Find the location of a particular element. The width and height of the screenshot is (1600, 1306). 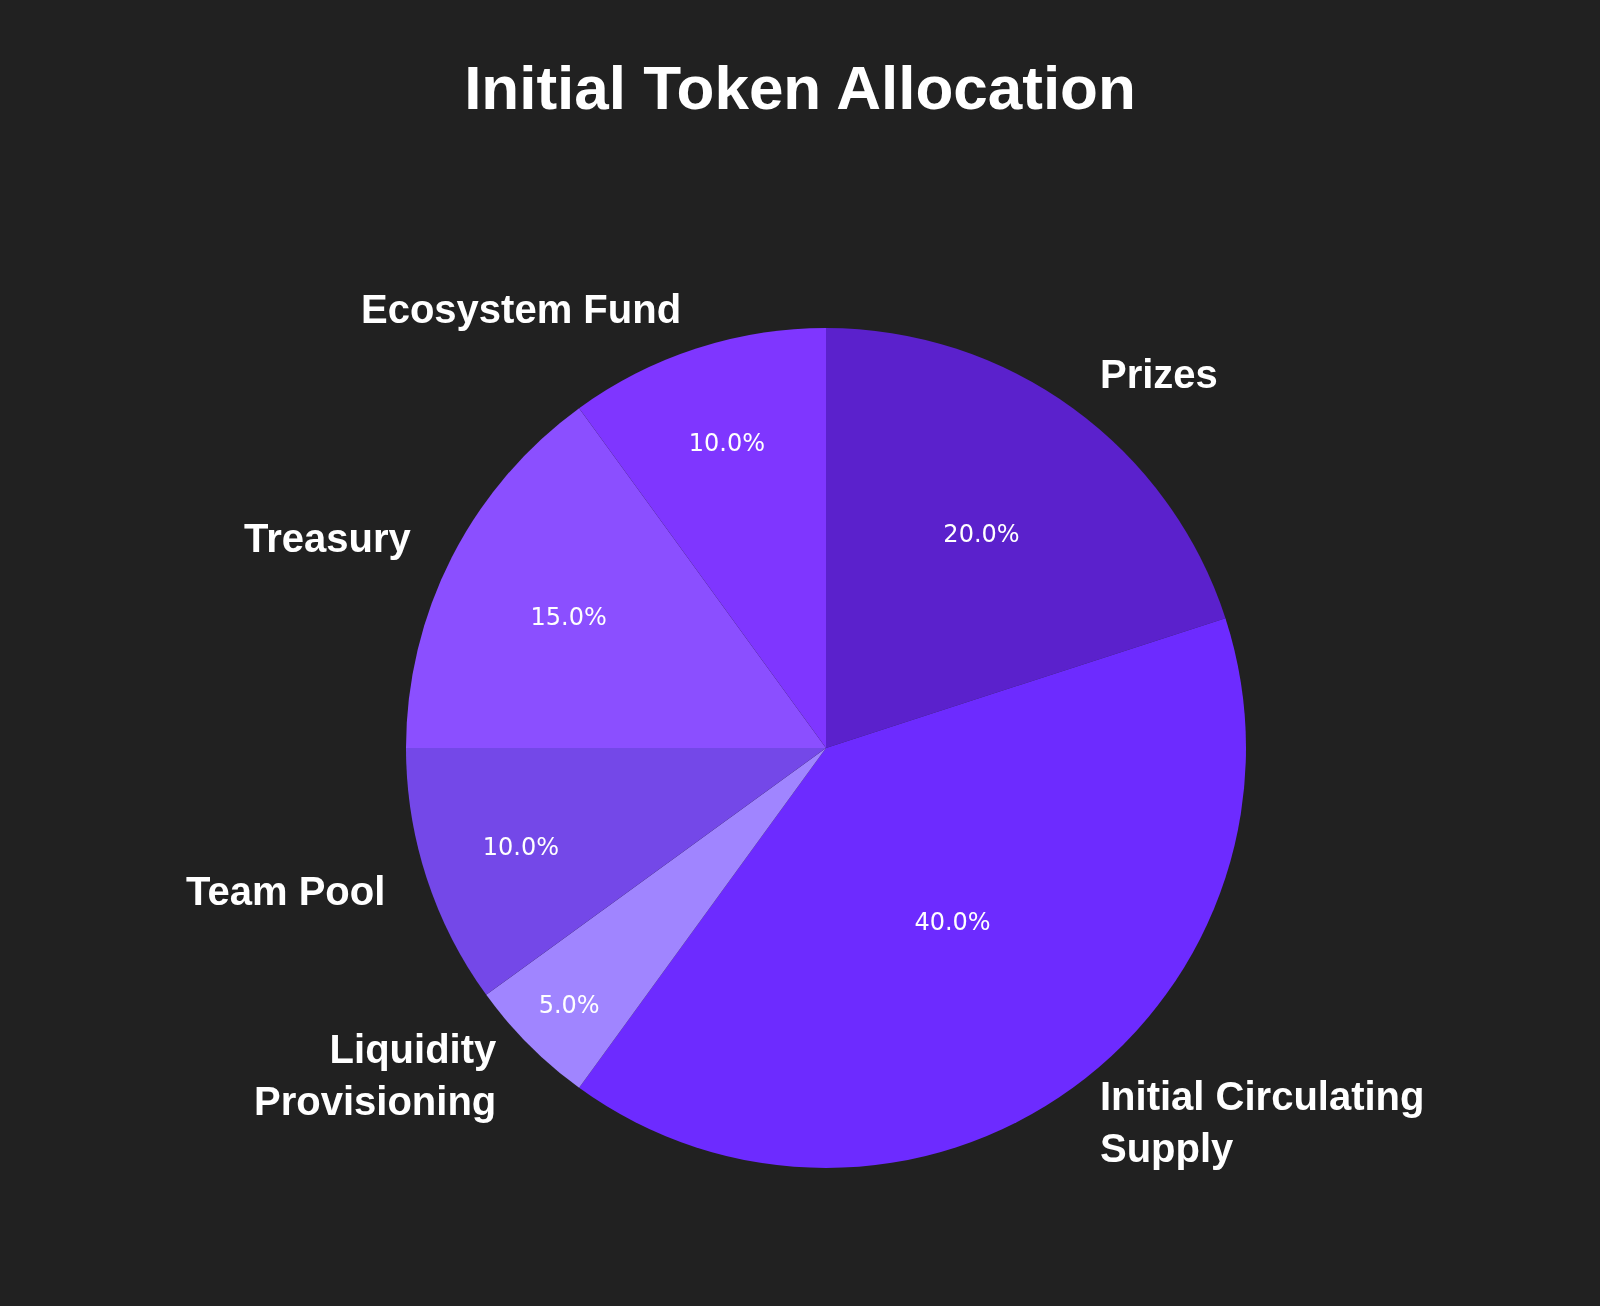

slice-label: Team Pool is located at coordinates (286, 891).